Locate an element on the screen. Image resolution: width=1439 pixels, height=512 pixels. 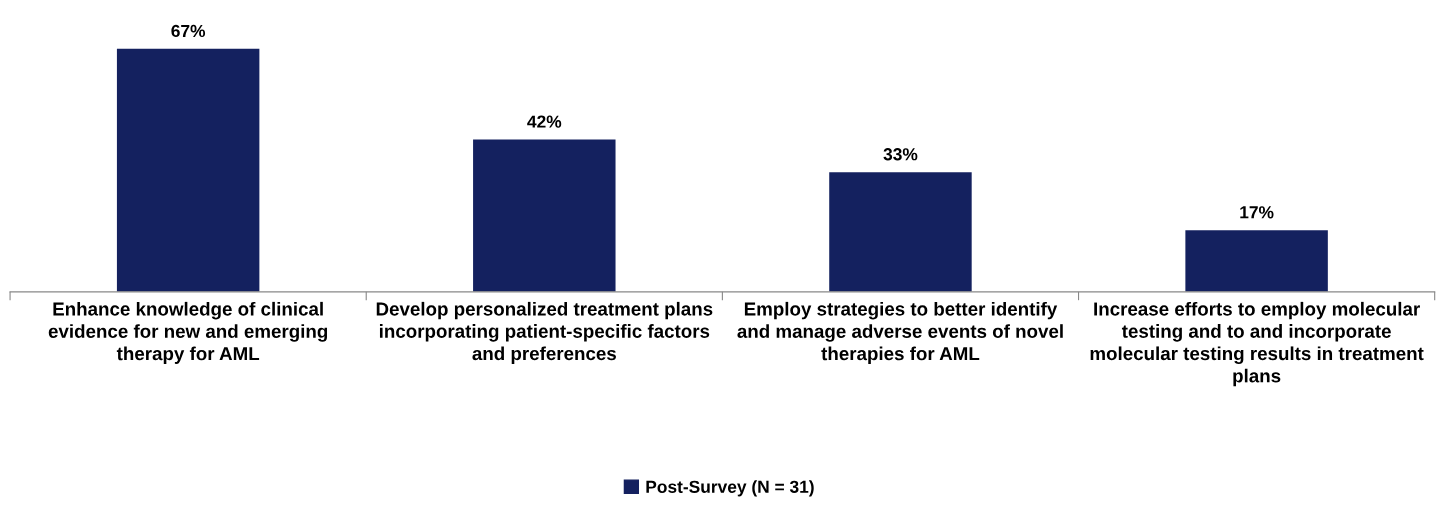
data-label: 33% is located at coordinates (900, 154).